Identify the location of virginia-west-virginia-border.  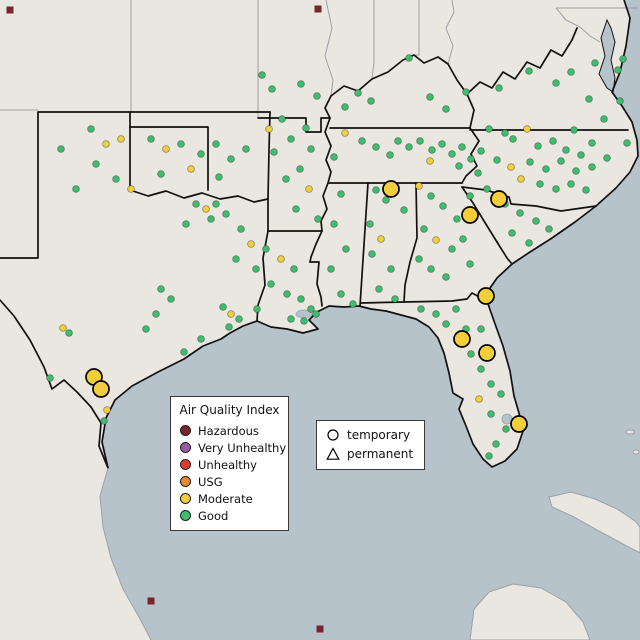
(522, 61).